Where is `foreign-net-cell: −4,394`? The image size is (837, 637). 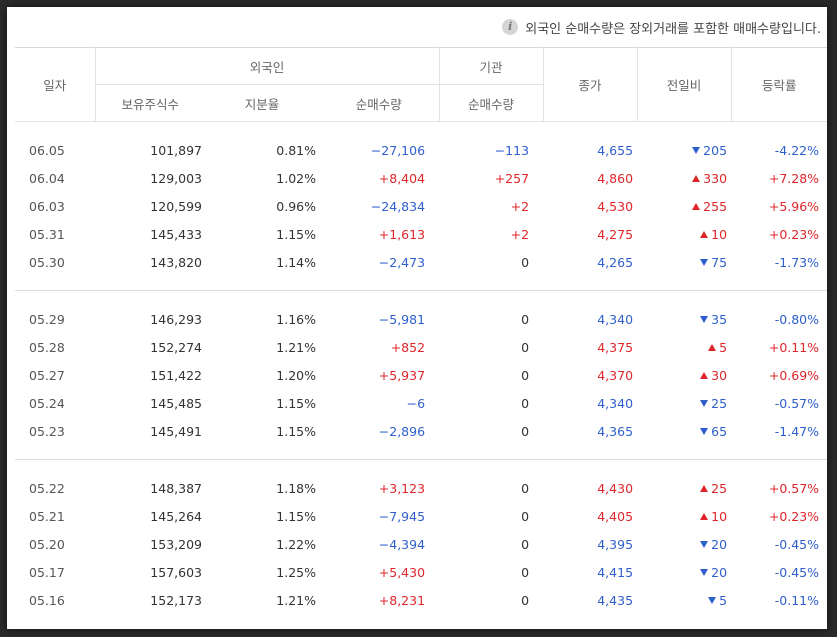 foreign-net-cell: −4,394 is located at coordinates (402, 544).